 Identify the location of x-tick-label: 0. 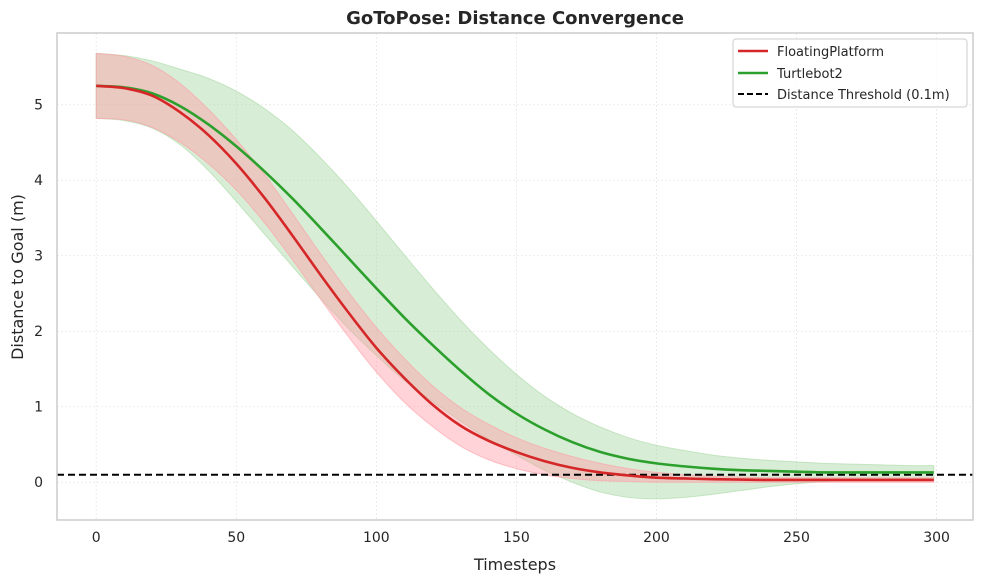
(96, 538).